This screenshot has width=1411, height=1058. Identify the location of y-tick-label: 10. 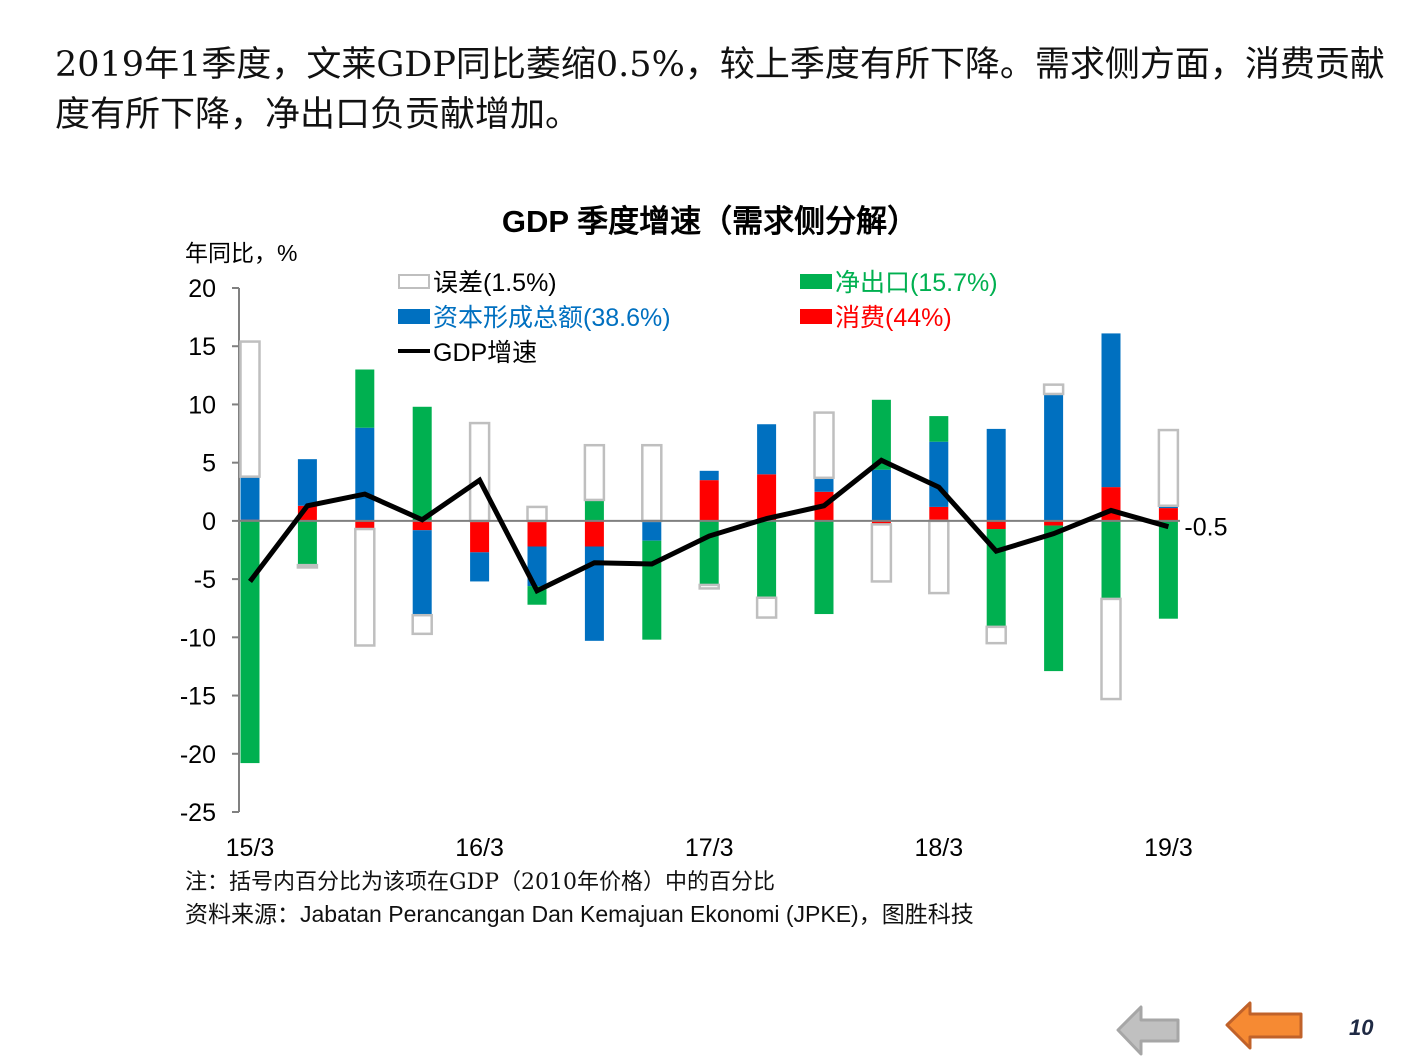
(202, 405).